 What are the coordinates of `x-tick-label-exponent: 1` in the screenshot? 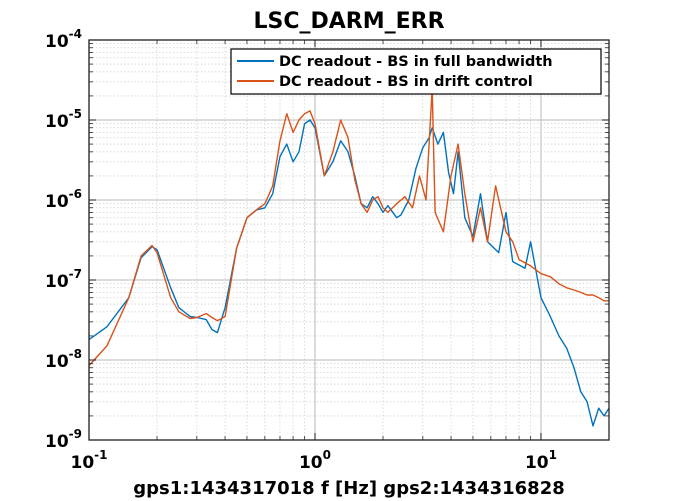 It's located at (553, 455).